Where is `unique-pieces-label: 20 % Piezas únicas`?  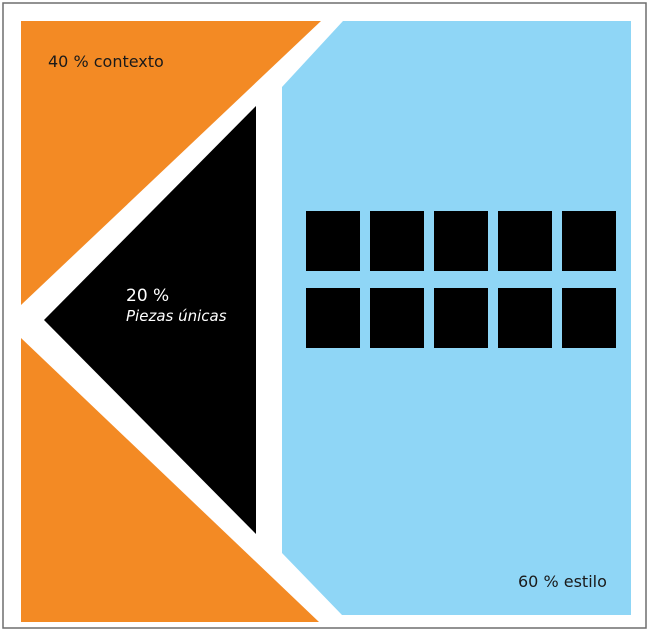
unique-pieces-label: 20 % Piezas únicas is located at coordinates (176, 306).